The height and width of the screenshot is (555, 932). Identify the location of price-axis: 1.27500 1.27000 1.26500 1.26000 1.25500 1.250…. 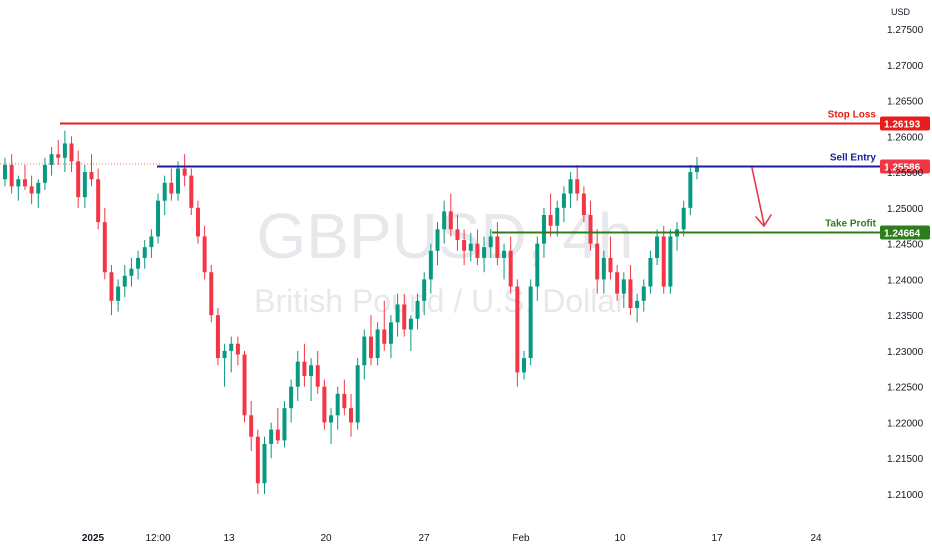
(905, 263).